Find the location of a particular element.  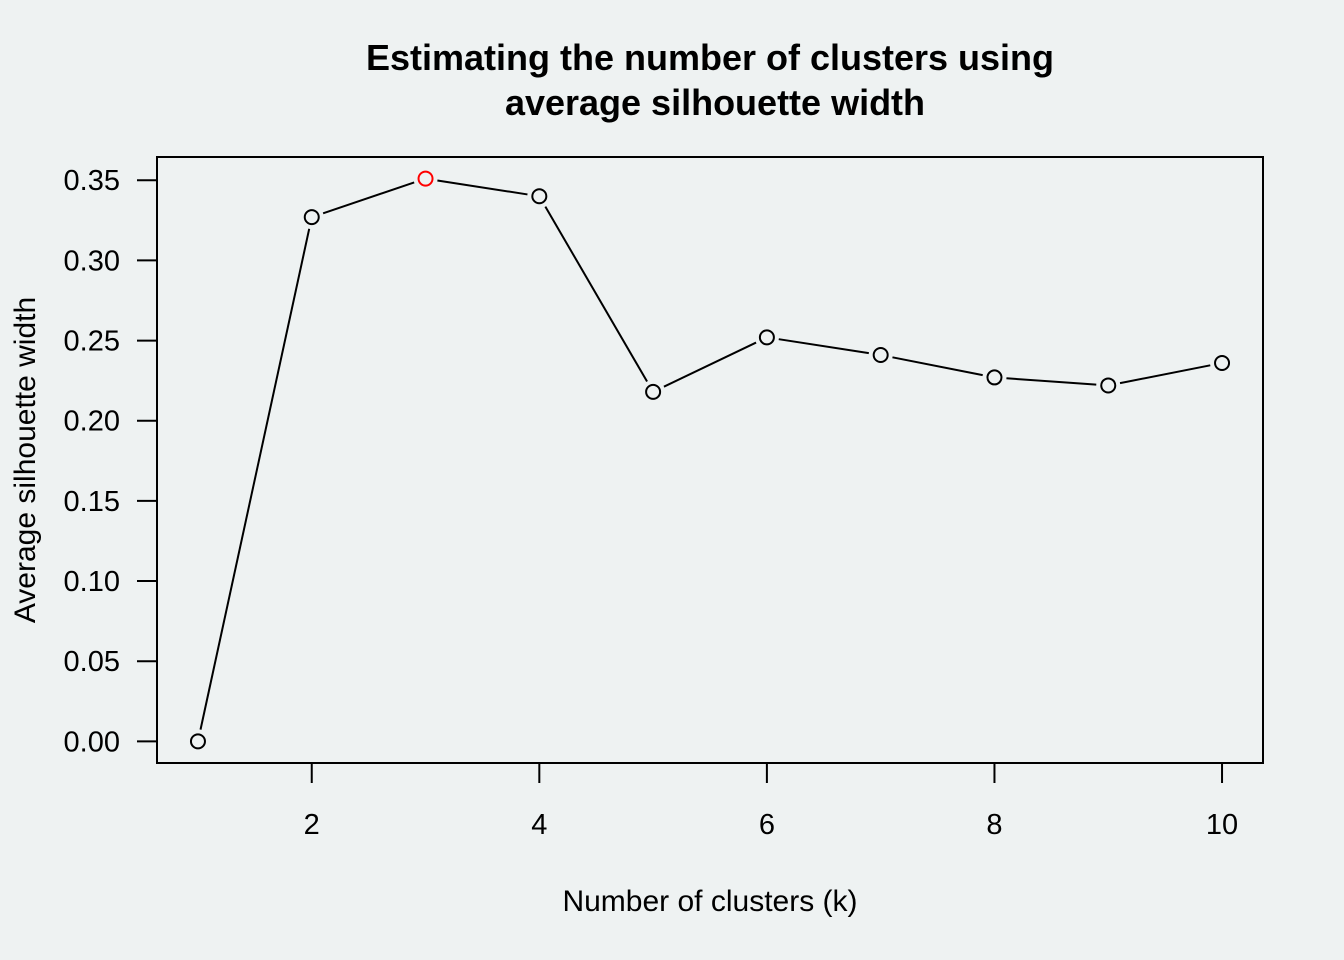

x-tick-label: 2 is located at coordinates (312, 825).